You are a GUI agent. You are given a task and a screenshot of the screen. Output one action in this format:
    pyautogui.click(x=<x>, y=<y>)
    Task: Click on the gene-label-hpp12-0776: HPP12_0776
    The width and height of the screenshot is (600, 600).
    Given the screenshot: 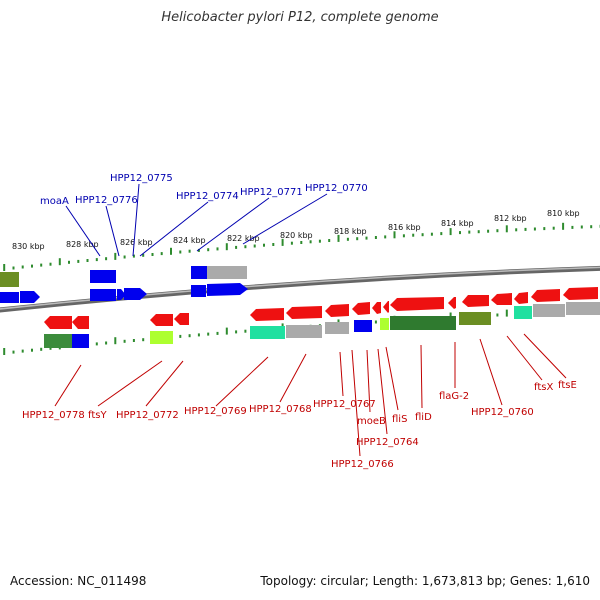 What is the action you would take?
    pyautogui.click(x=106, y=200)
    